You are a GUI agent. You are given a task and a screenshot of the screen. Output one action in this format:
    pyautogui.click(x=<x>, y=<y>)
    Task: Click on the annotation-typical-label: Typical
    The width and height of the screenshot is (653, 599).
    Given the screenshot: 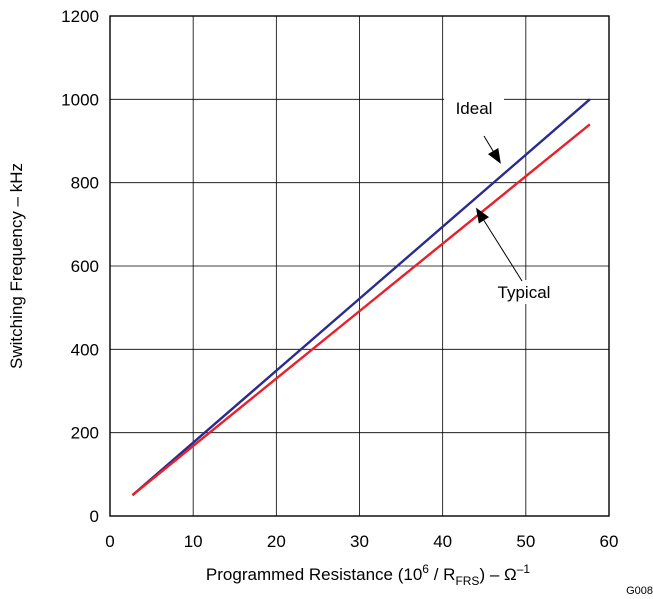 What is the action you would take?
    pyautogui.click(x=524, y=292)
    